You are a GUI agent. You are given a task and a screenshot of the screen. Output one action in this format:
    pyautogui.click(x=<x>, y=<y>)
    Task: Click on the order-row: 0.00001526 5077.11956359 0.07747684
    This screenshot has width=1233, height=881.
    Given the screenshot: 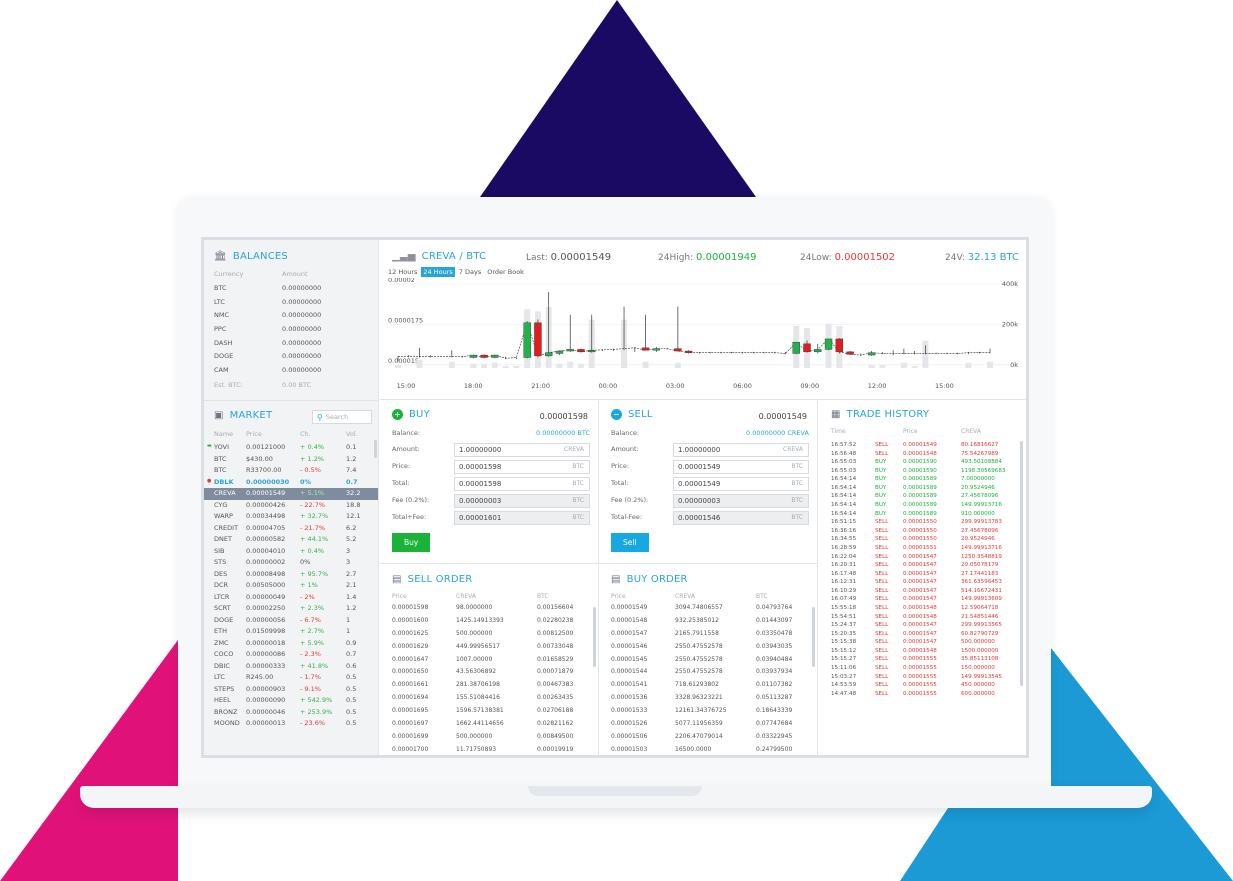 What is the action you would take?
    pyautogui.click(x=706, y=726)
    